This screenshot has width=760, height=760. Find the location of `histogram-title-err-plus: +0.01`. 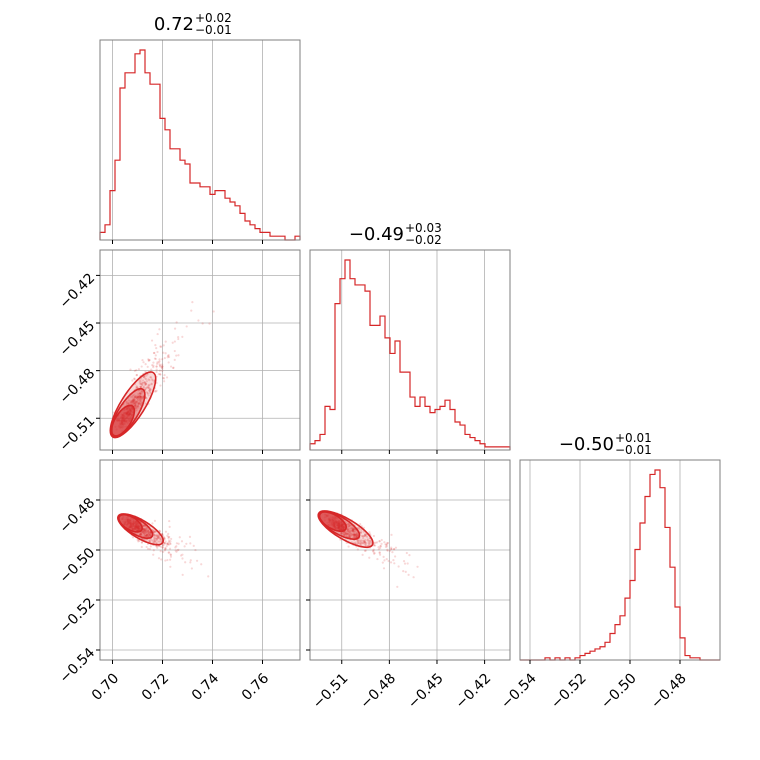

histogram-title-err-plus: +0.01 is located at coordinates (633, 438).